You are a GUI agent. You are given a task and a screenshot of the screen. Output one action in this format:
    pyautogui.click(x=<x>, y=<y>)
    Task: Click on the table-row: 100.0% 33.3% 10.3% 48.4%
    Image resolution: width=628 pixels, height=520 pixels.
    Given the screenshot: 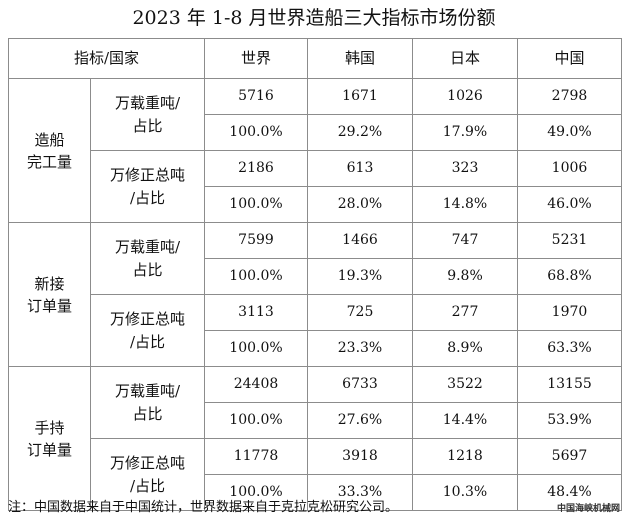 What is the action you would take?
    pyautogui.click(x=315, y=492)
    